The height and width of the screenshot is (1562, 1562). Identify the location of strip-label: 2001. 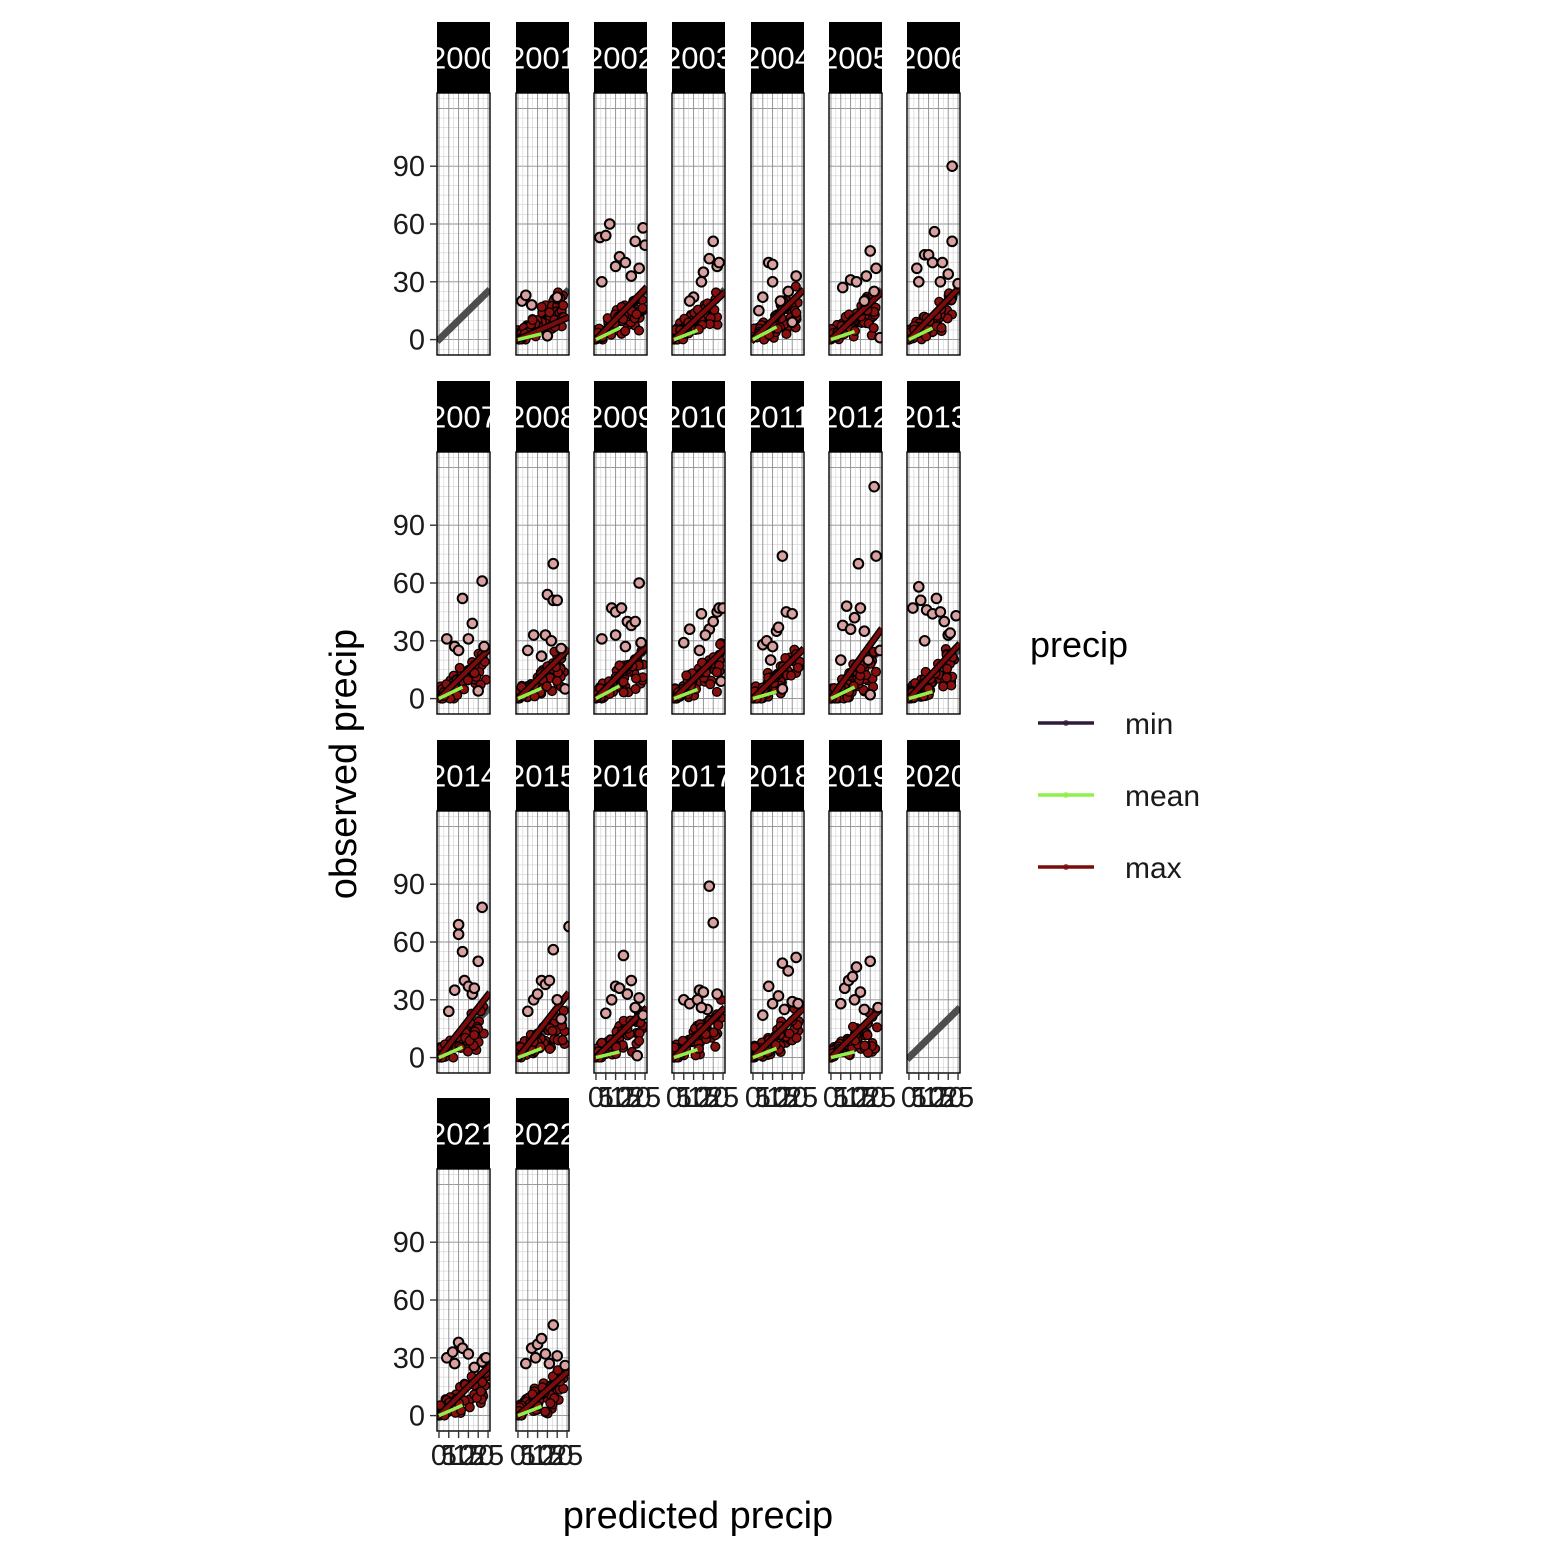
(542, 58).